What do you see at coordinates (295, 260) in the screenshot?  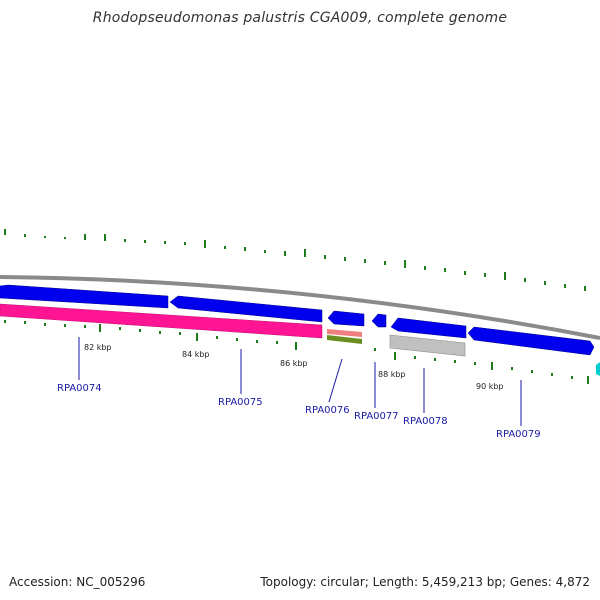 I see `gc-ticks-upper` at bounding box center [295, 260].